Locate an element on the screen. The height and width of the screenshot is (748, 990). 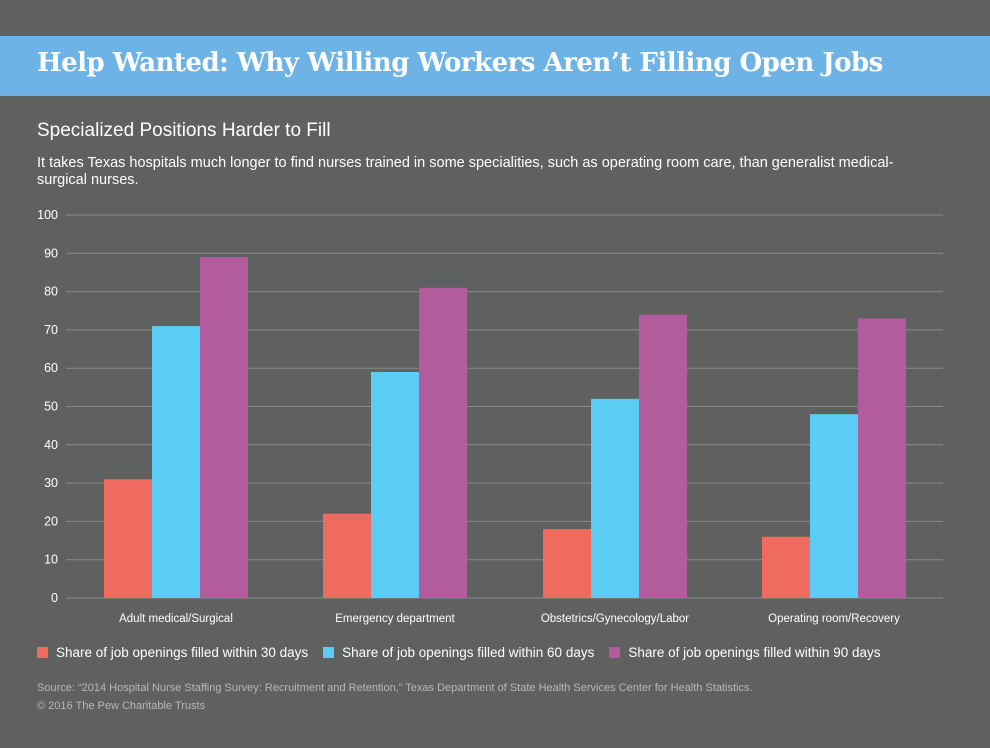
y-tick-label-80: 80 is located at coordinates (51, 292).